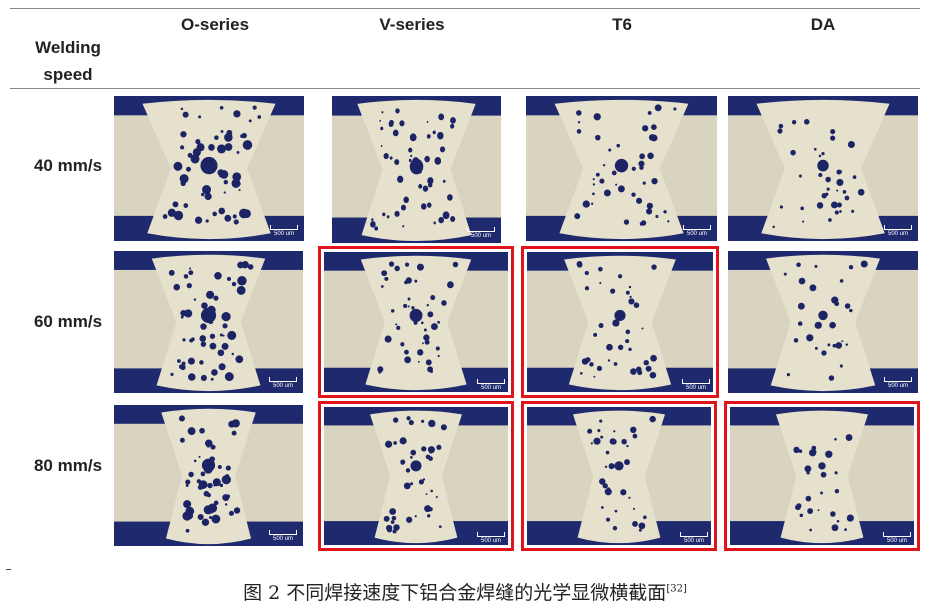 The width and height of the screenshot is (930, 616). What do you see at coordinates (8, 569) in the screenshot?
I see `stray-mark` at bounding box center [8, 569].